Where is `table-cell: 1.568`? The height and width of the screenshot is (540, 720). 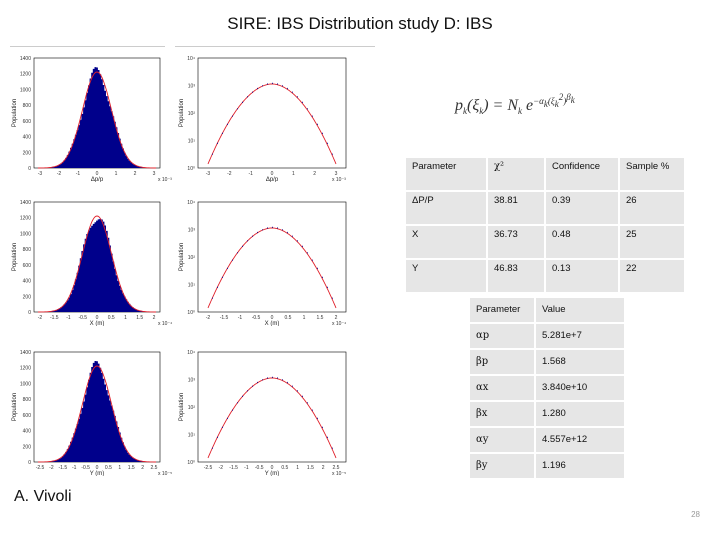 table-cell: 1.568 is located at coordinates (580, 362).